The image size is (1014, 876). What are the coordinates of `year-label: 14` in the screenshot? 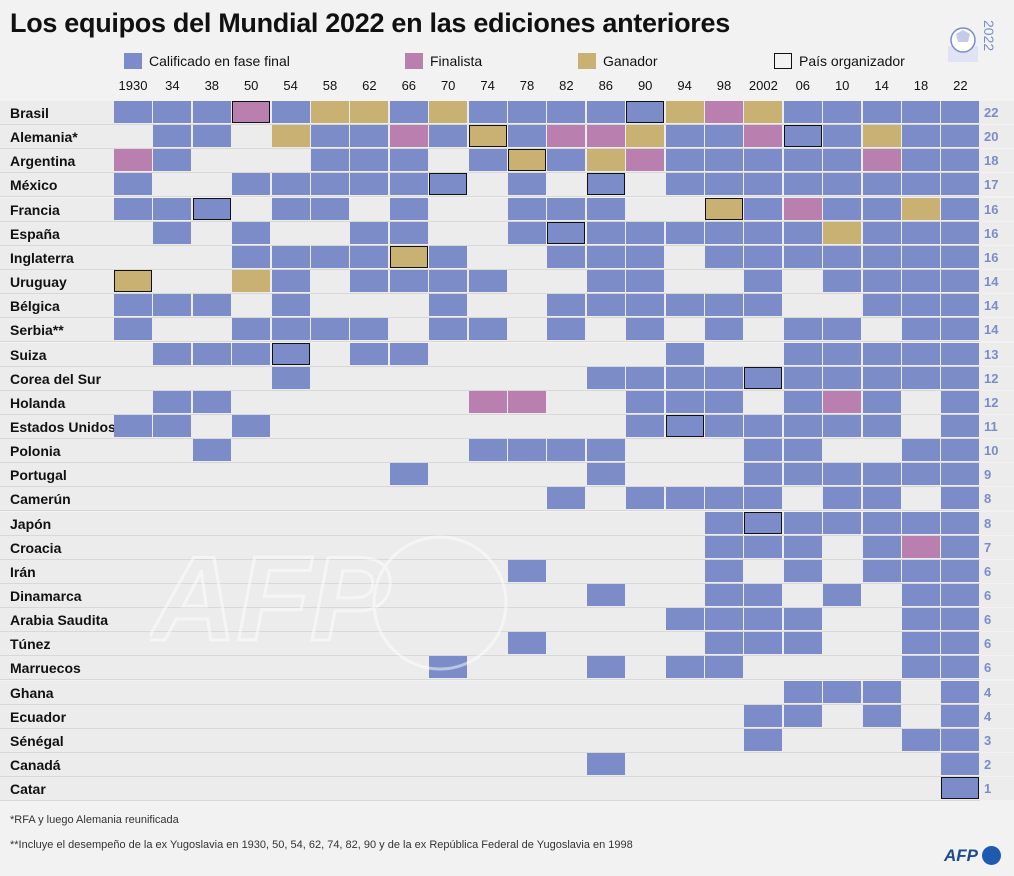 It's located at (881, 85).